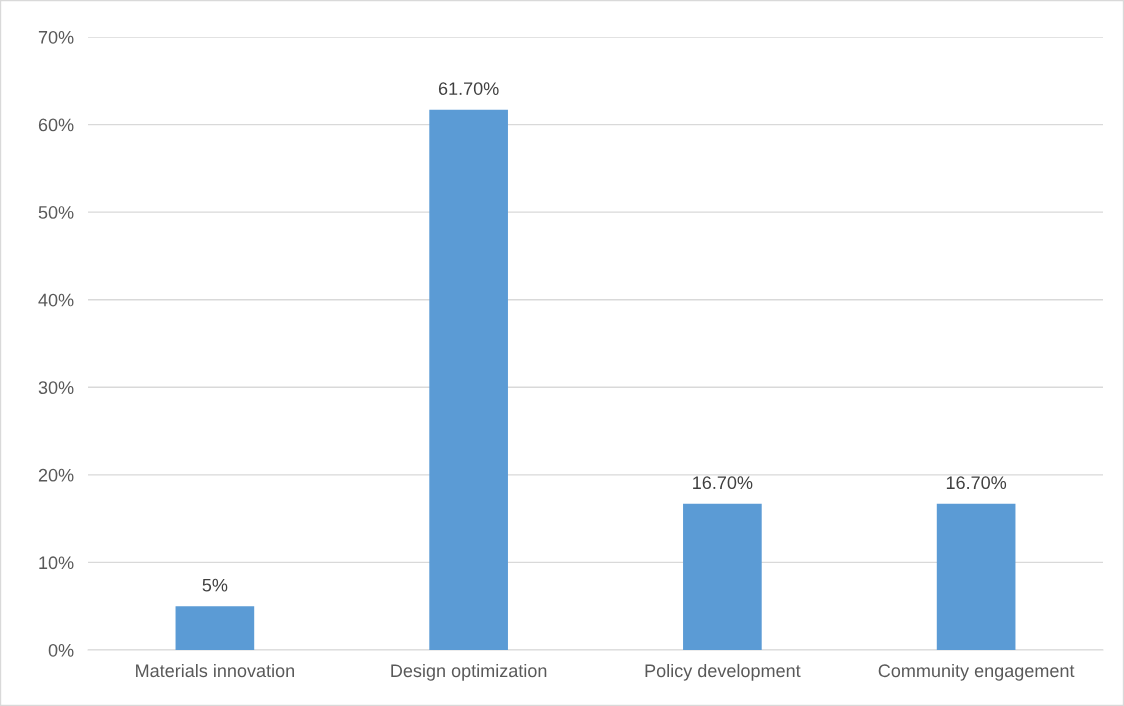  I want to click on y-tick-label: 10%, so click(56, 563).